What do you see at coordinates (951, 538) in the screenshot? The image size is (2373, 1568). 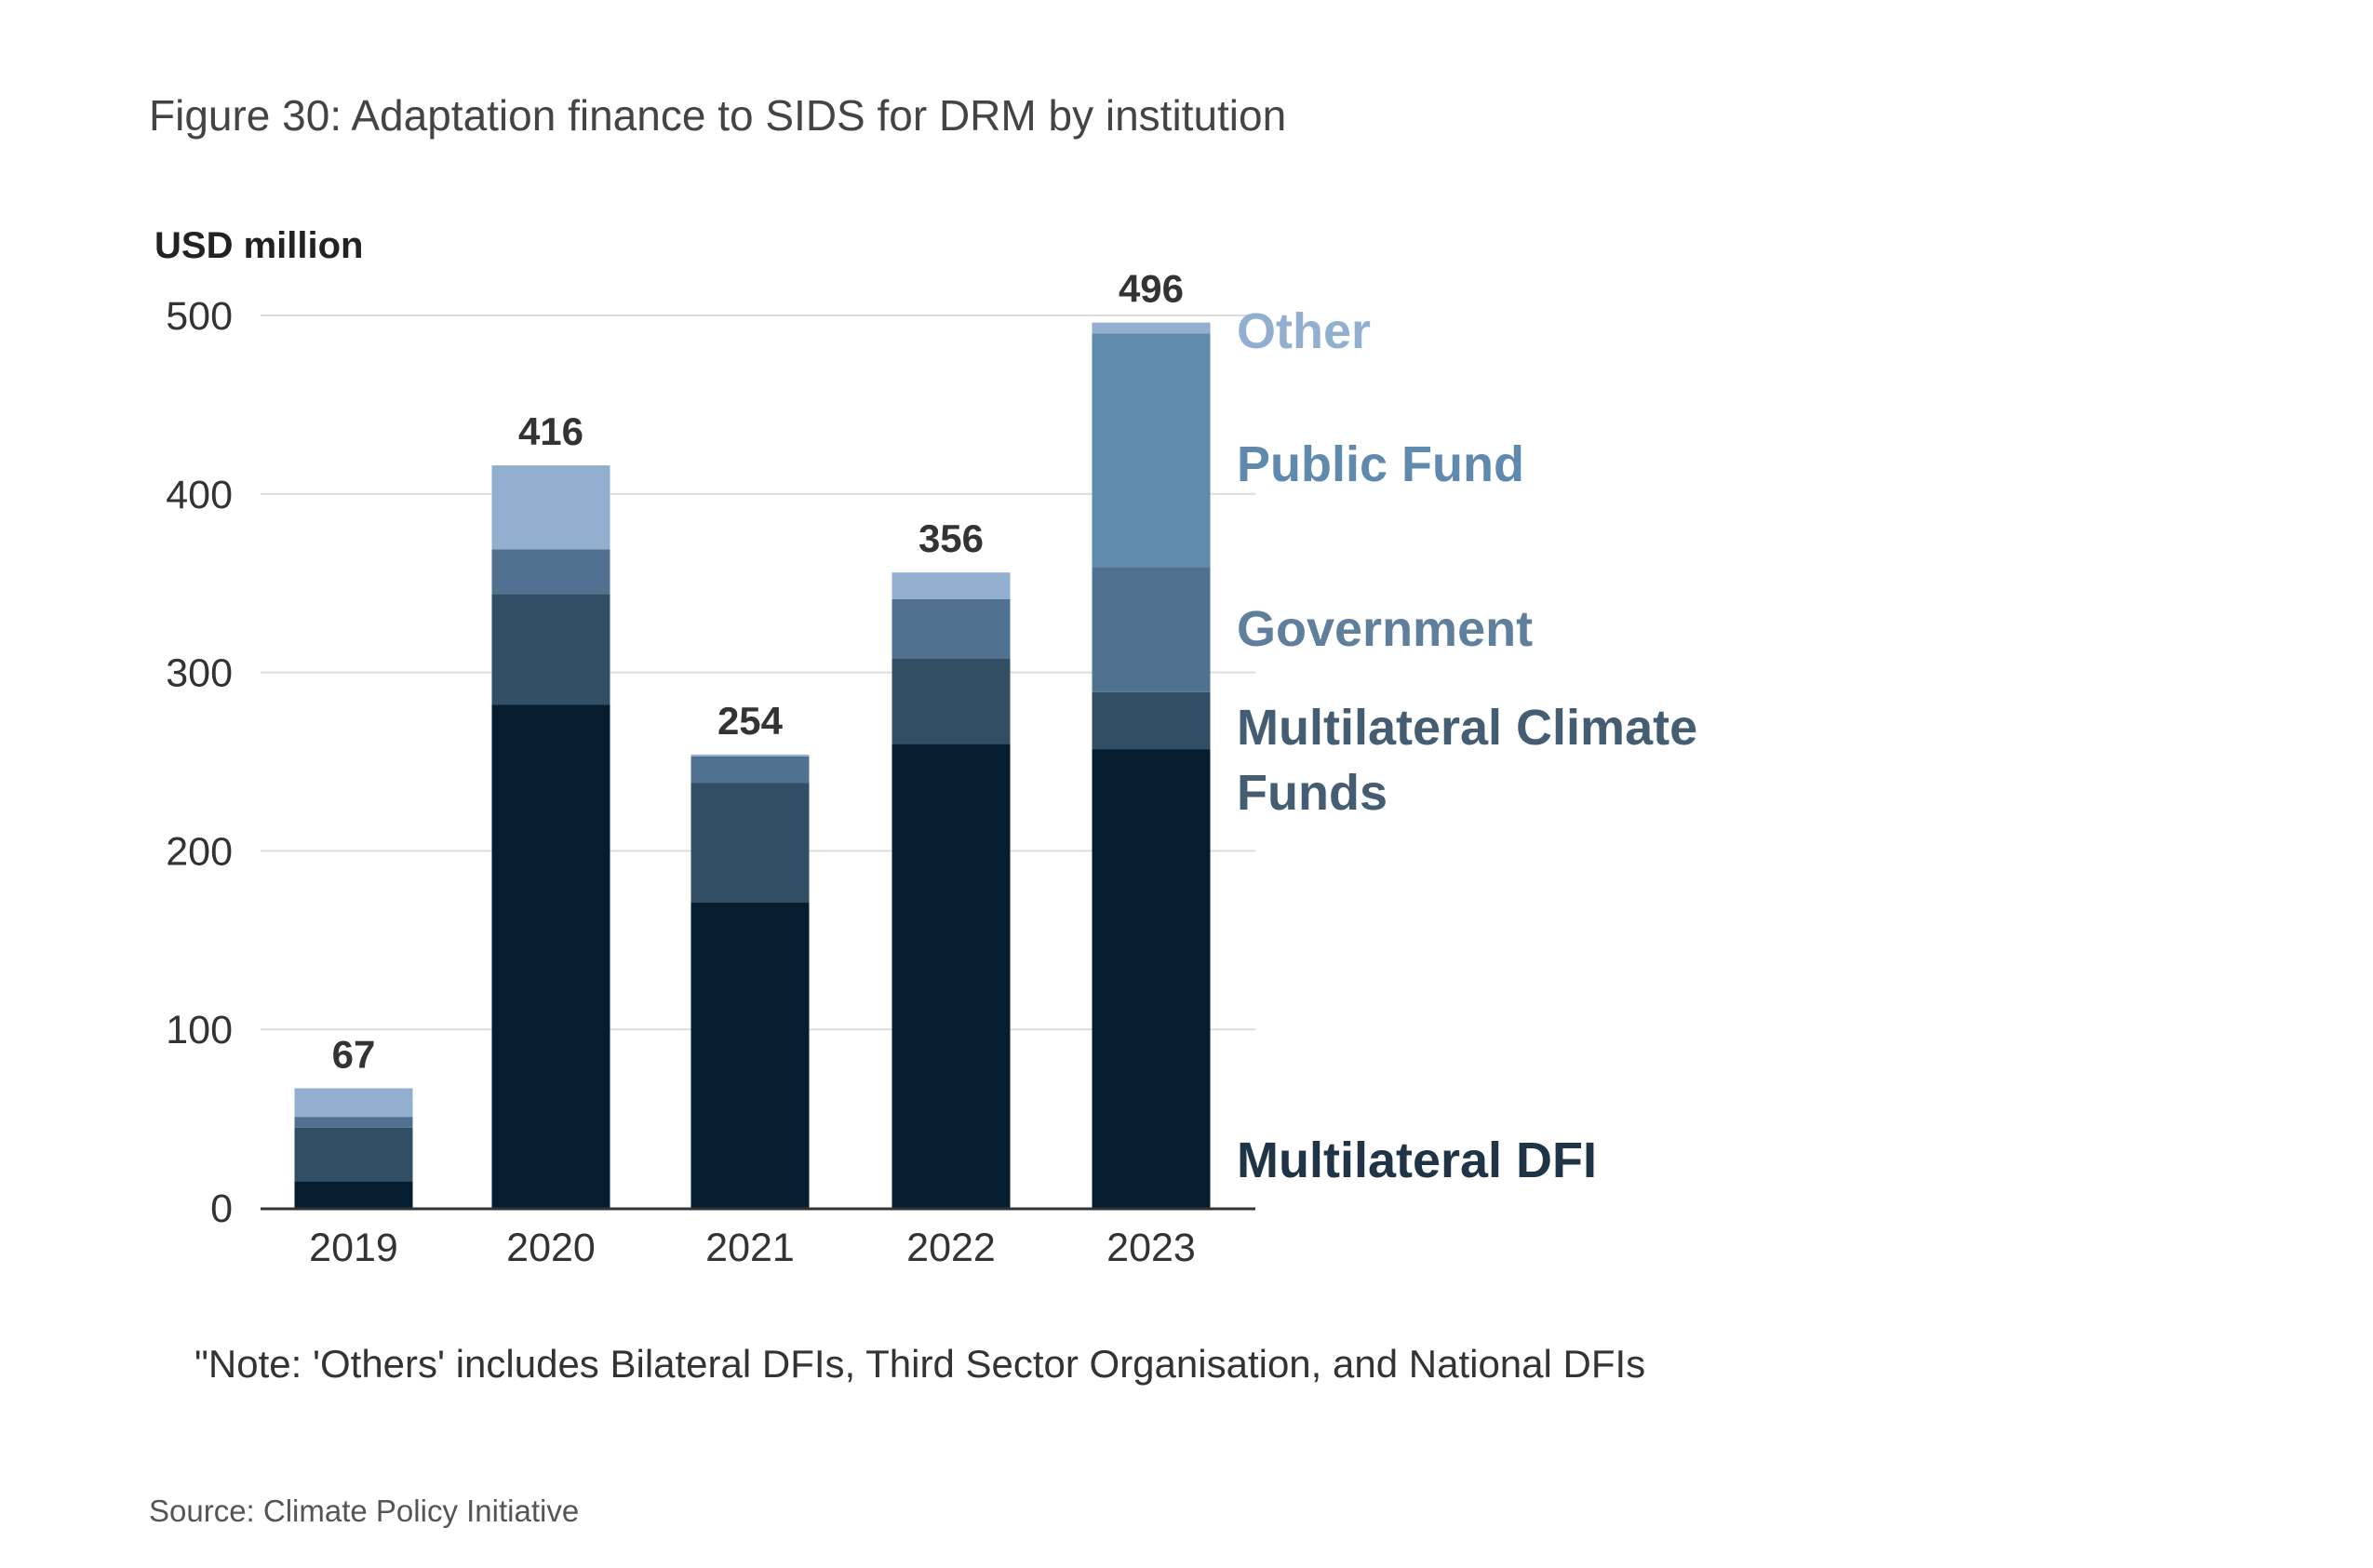 I see `bar-total-label: 356` at bounding box center [951, 538].